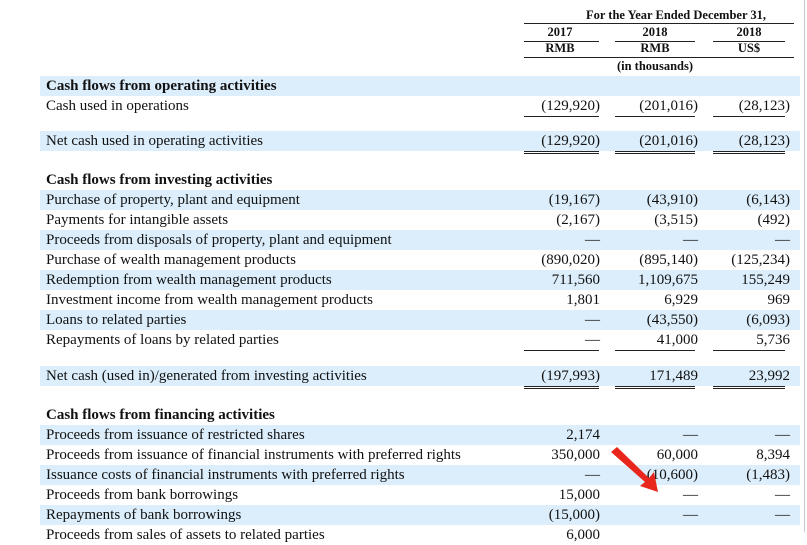 This screenshot has height=545, width=807. I want to click on cell-value: (6,093), so click(768, 320).